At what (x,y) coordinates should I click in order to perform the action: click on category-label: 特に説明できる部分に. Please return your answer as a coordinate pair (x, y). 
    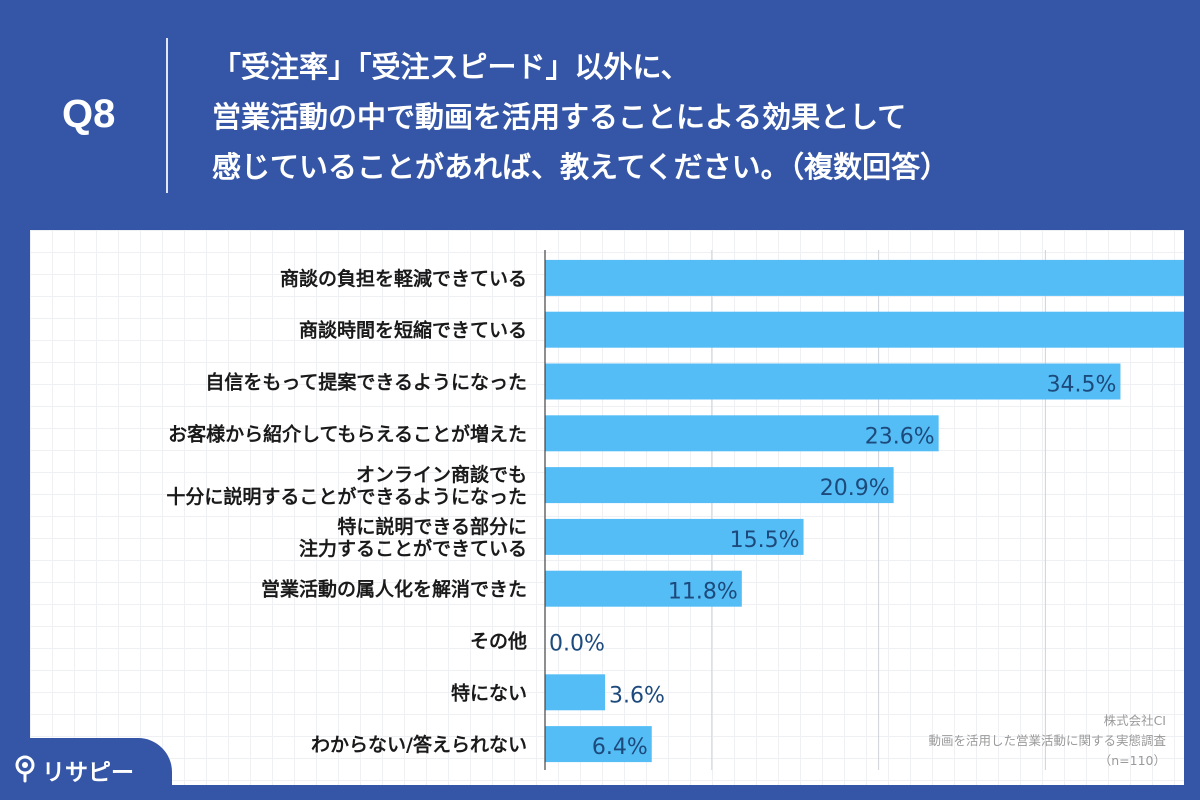
    Looking at the image, I should click on (432, 526).